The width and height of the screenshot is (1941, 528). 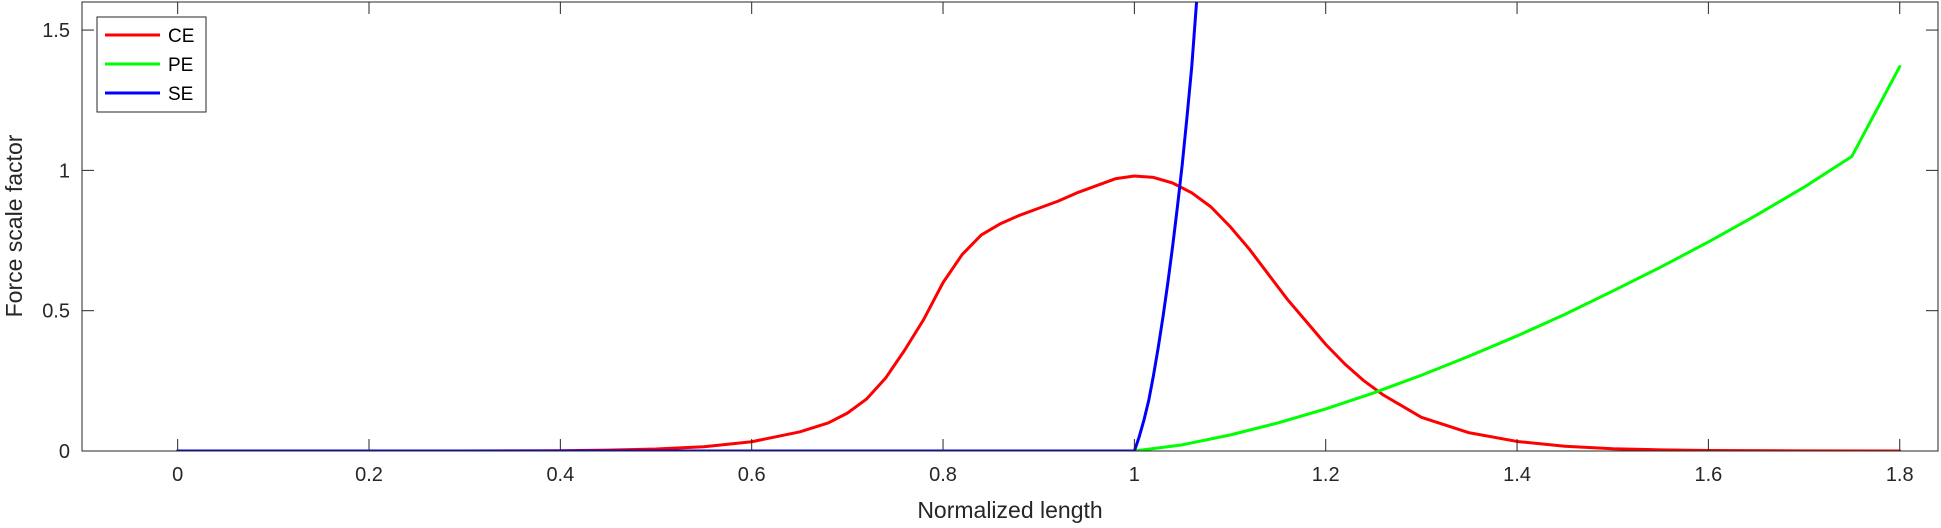 I want to click on x-tick-label: 0.6, so click(x=752, y=475).